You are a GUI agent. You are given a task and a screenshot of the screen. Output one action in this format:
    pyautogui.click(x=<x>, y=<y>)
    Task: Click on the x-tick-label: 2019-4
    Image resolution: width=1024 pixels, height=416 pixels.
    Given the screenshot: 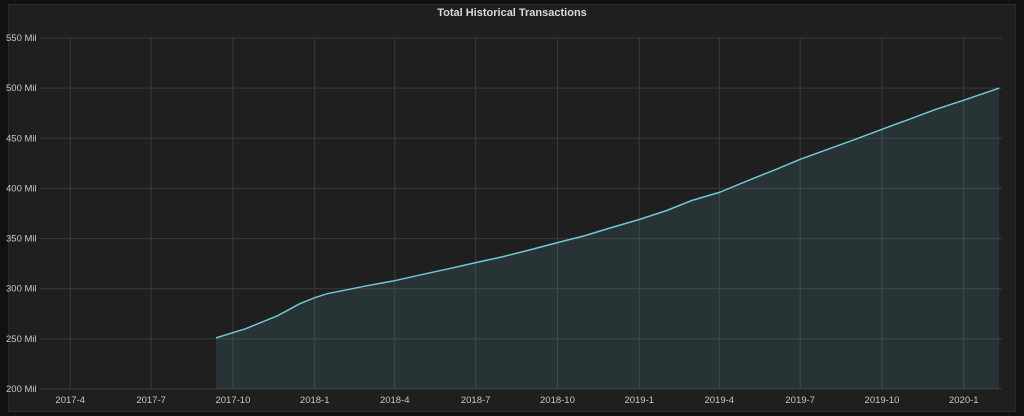 What is the action you would take?
    pyautogui.click(x=719, y=400)
    